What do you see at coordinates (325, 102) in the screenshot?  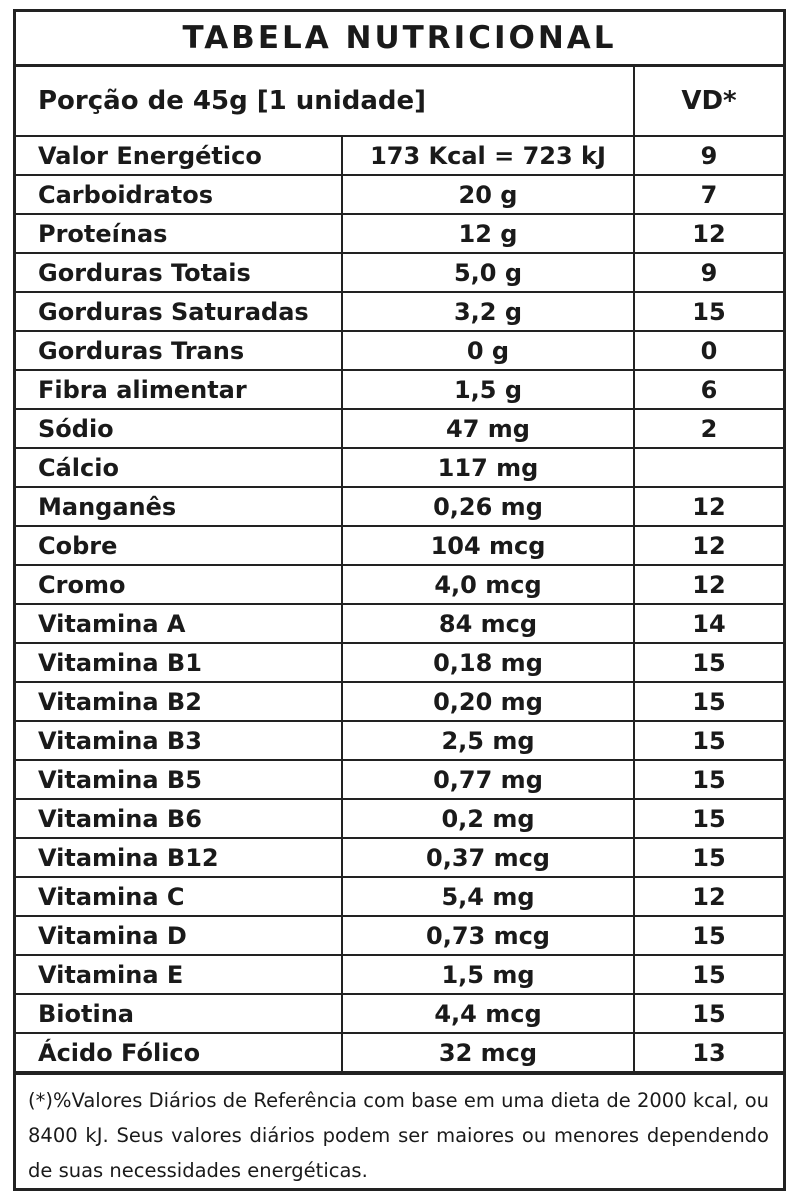 I see `portion-label: Porção de 45g [1 unidade]` at bounding box center [325, 102].